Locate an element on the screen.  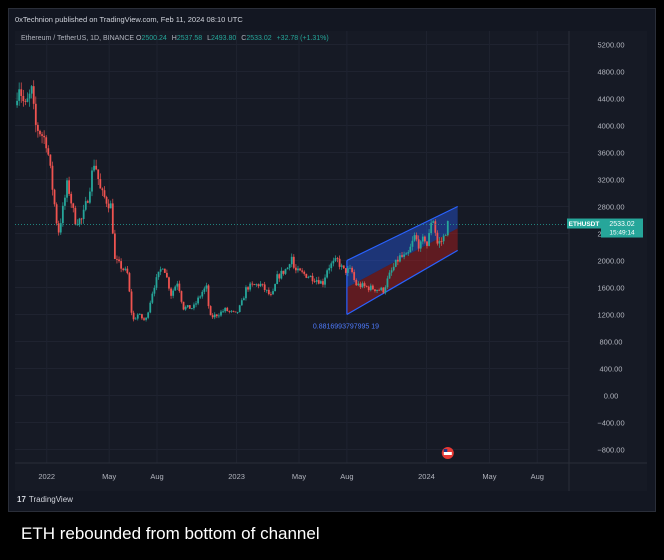
legend-open-label: O is located at coordinates (139, 38).